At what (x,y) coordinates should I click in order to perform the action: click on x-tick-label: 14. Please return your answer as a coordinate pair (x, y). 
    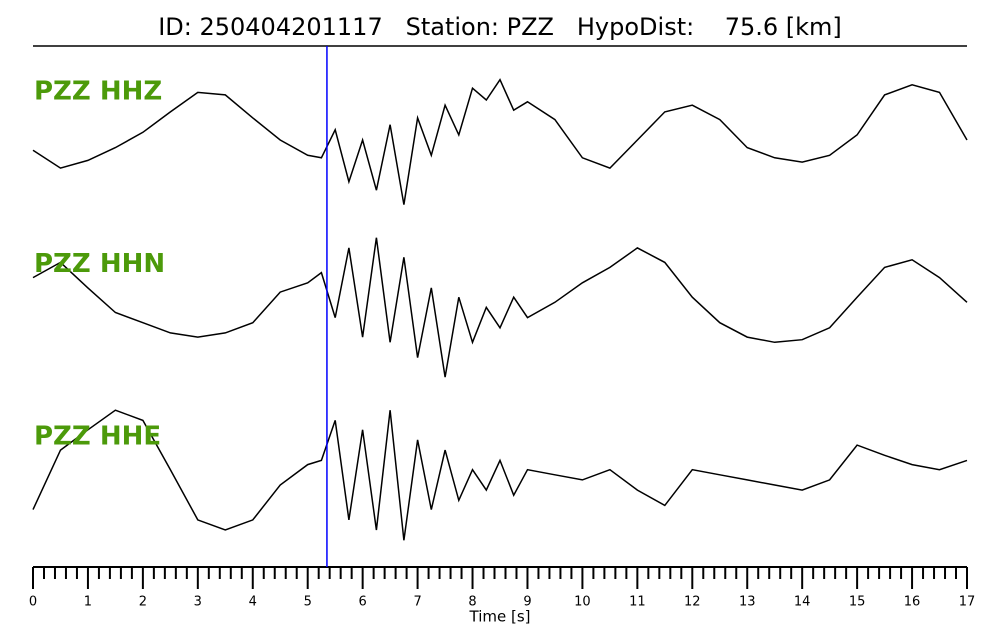
    Looking at the image, I should click on (802, 602).